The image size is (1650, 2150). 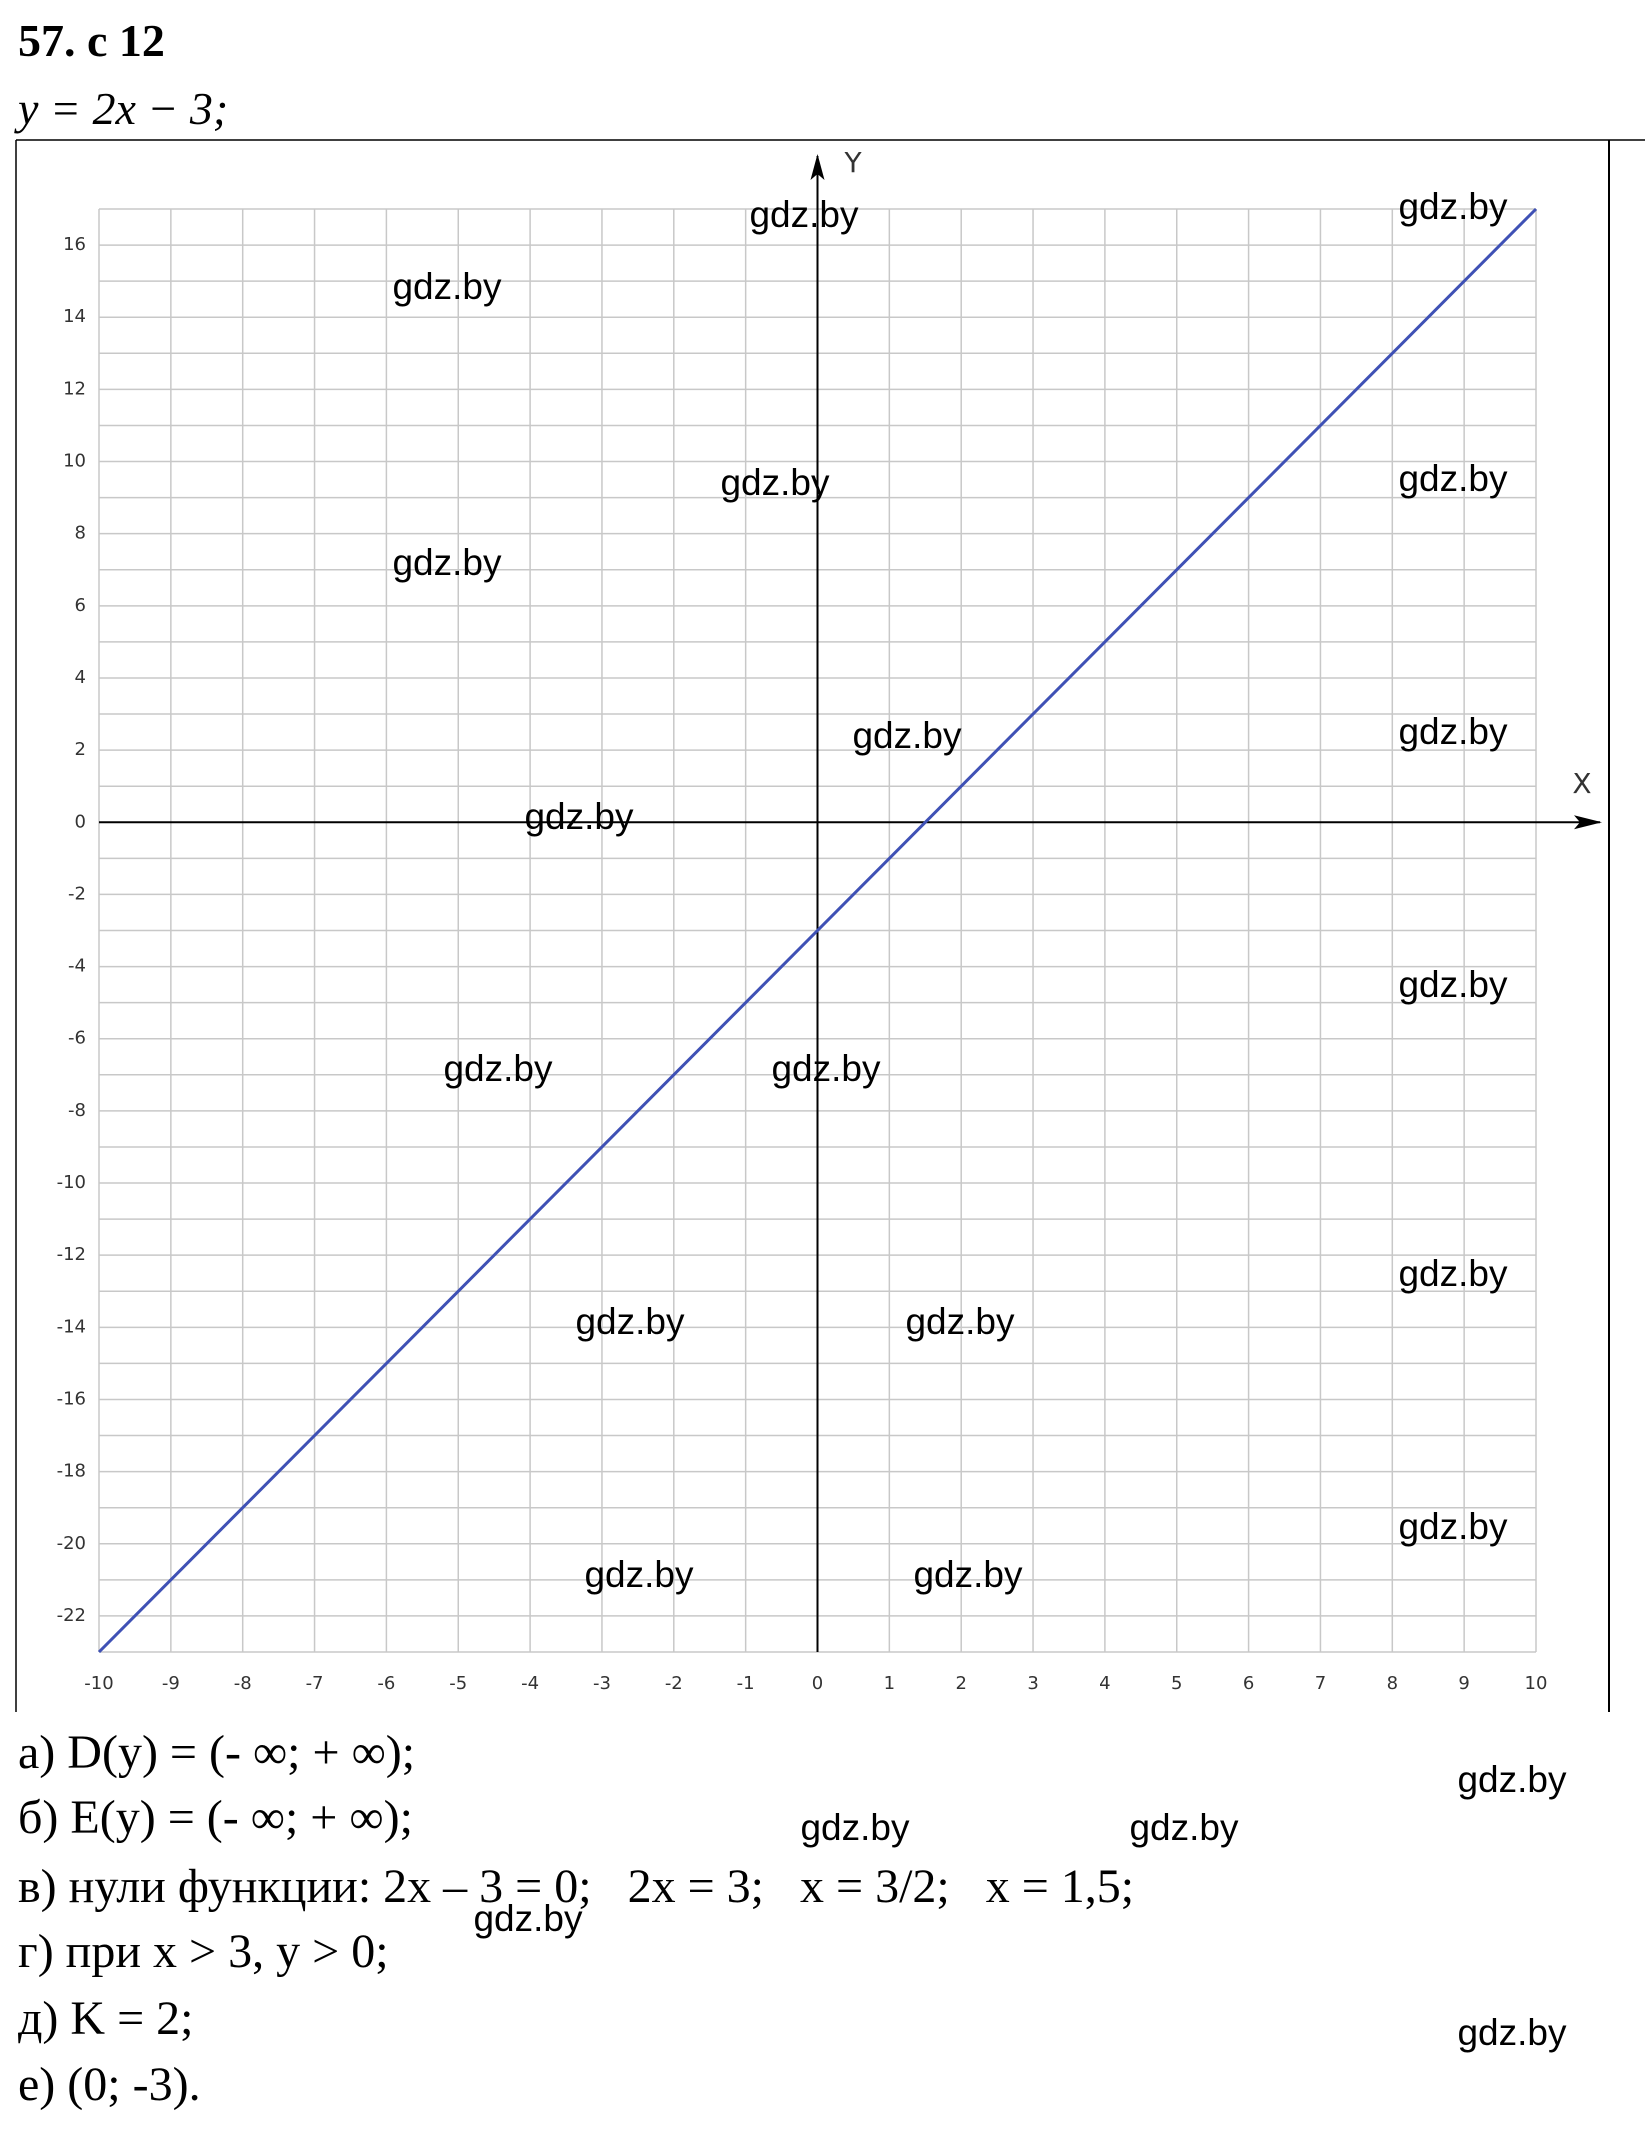 What do you see at coordinates (91, 40) in the screenshot?
I see `title: 57. с 12` at bounding box center [91, 40].